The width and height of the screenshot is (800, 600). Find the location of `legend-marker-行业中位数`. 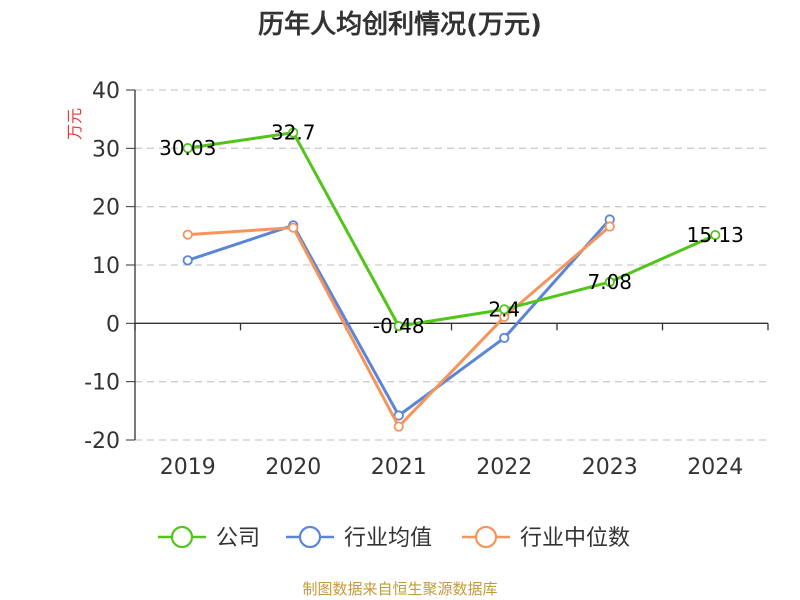

legend-marker-行业中位数 is located at coordinates (486, 537).